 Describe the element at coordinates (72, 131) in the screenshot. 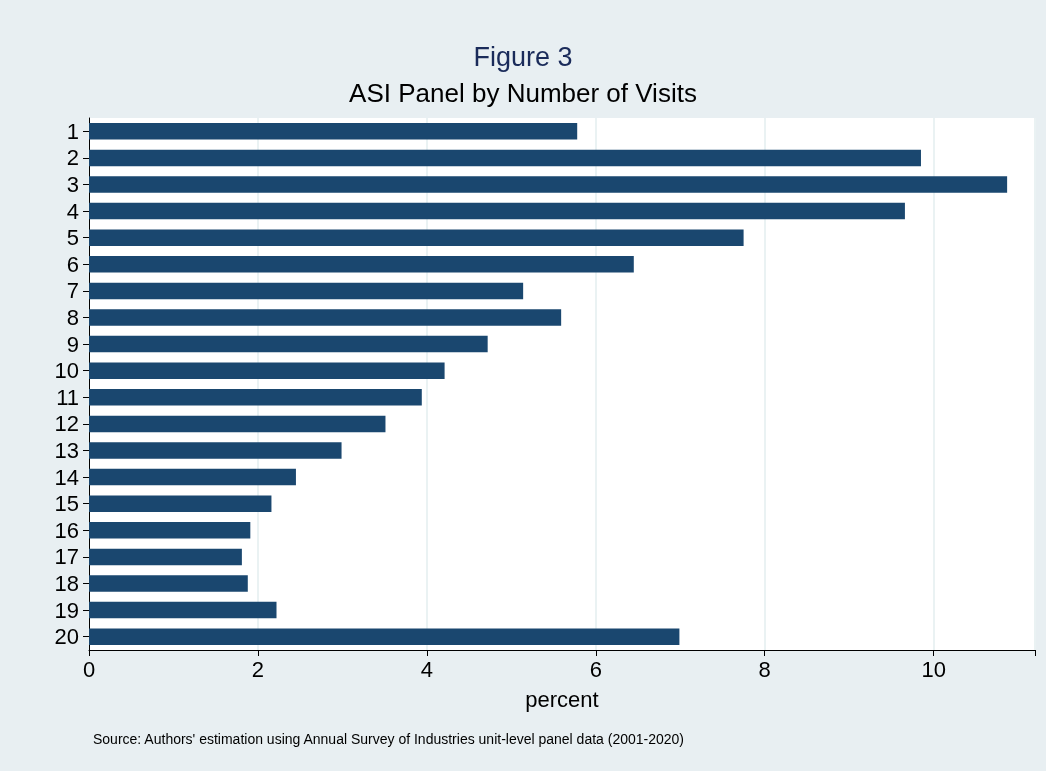

I see `y-tick-label: 1` at that location.